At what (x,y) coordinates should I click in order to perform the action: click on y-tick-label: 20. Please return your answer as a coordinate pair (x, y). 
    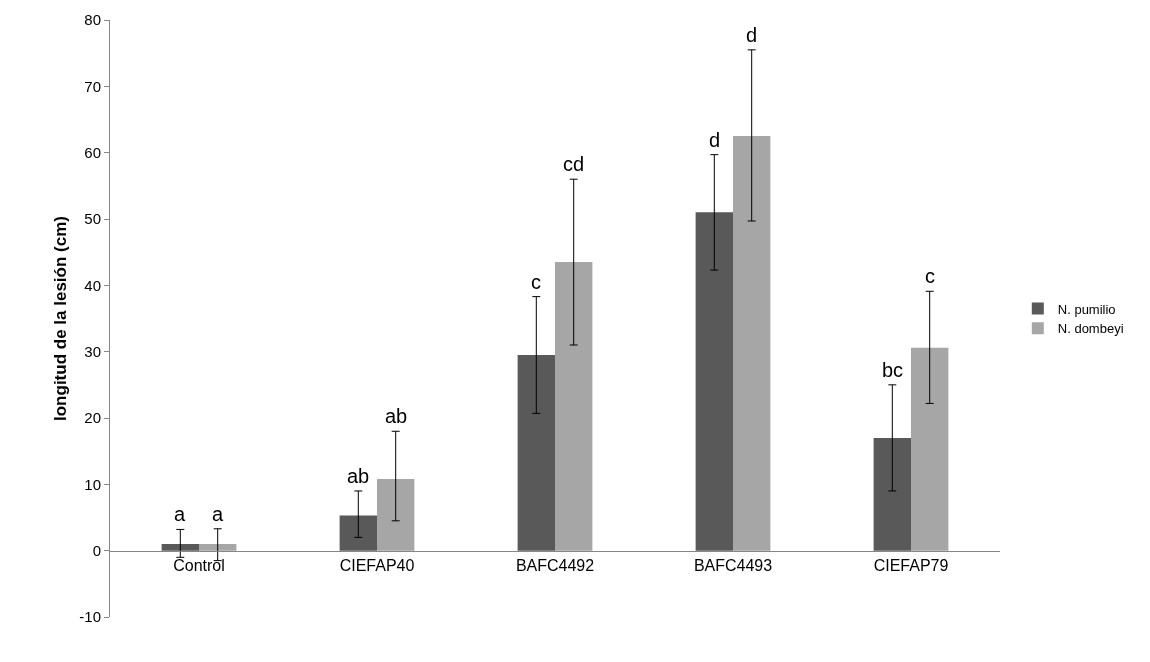
    Looking at the image, I should click on (92, 418).